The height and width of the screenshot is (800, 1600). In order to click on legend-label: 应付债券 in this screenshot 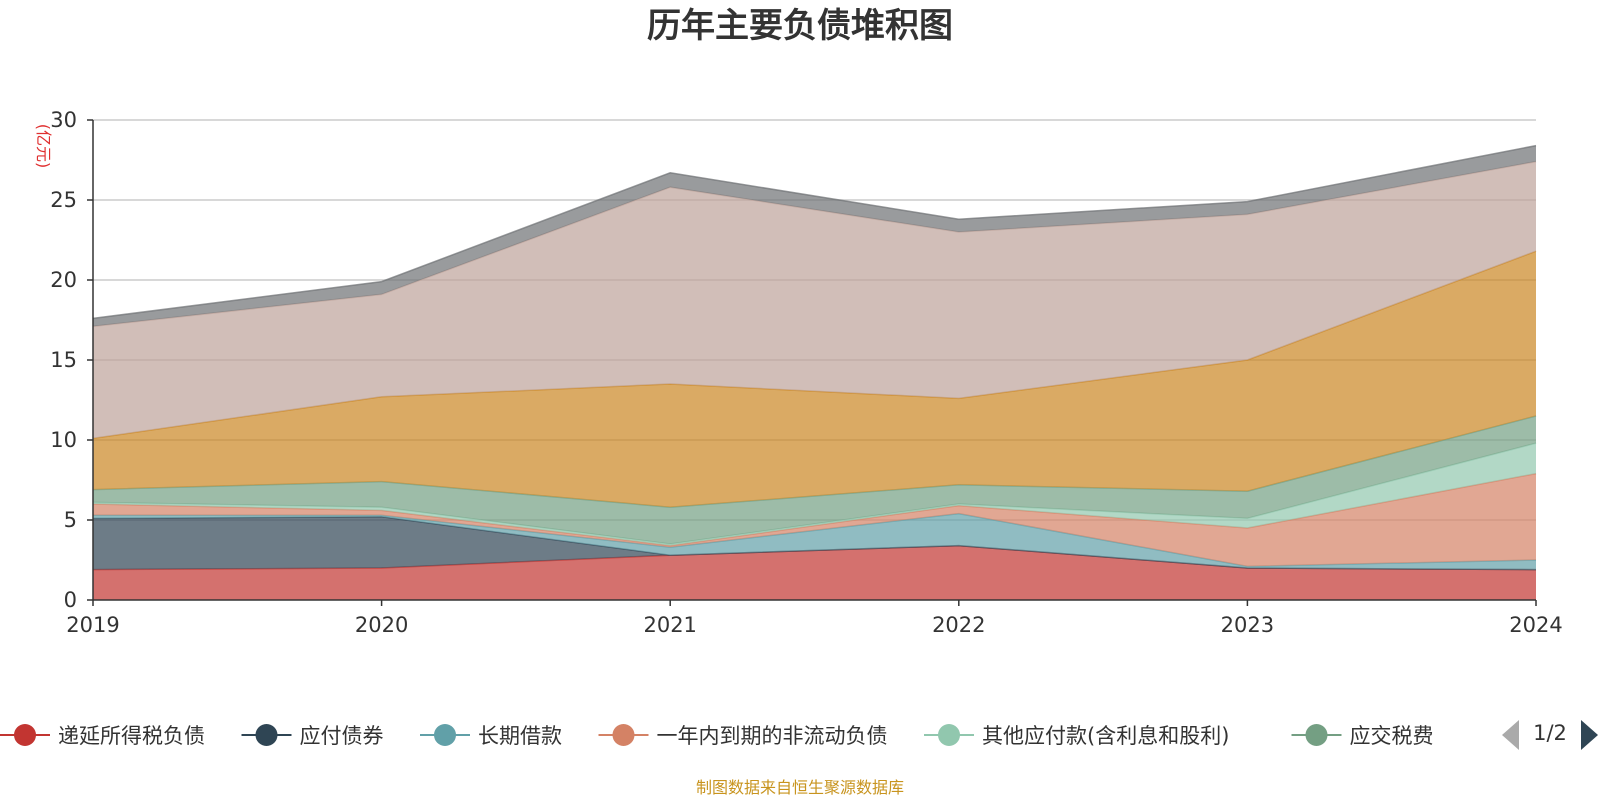, I will do `click(342, 736)`.